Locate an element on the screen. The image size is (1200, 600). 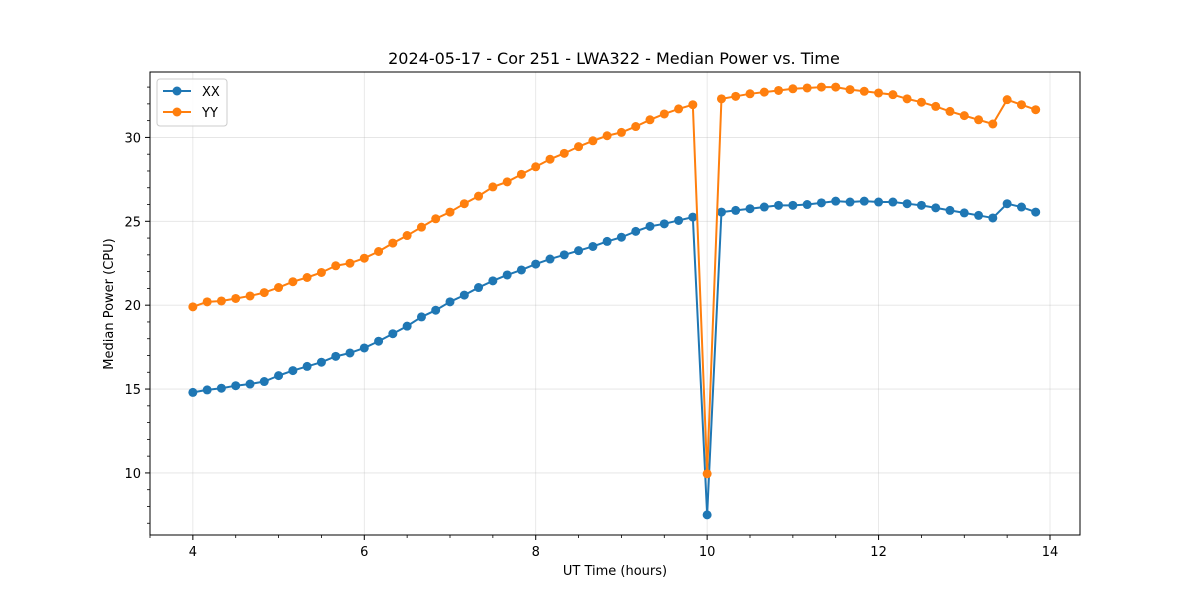
legend: XX YY is located at coordinates (192, 102).